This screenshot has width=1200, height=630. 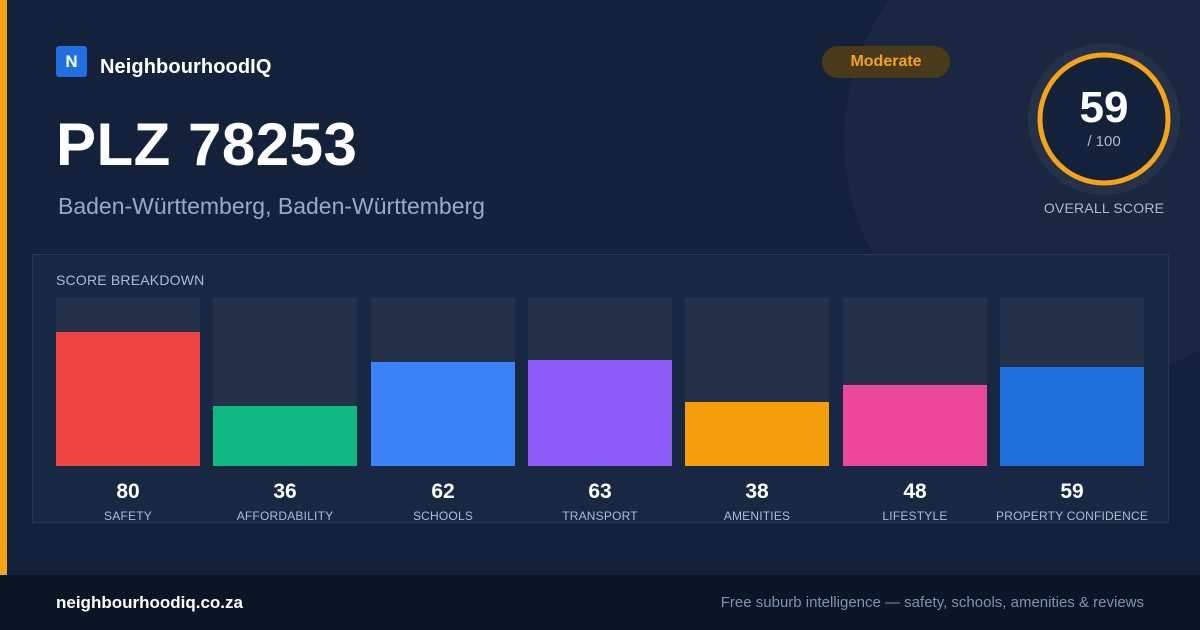 What do you see at coordinates (128, 491) in the screenshot?
I see `bar-value: 80` at bounding box center [128, 491].